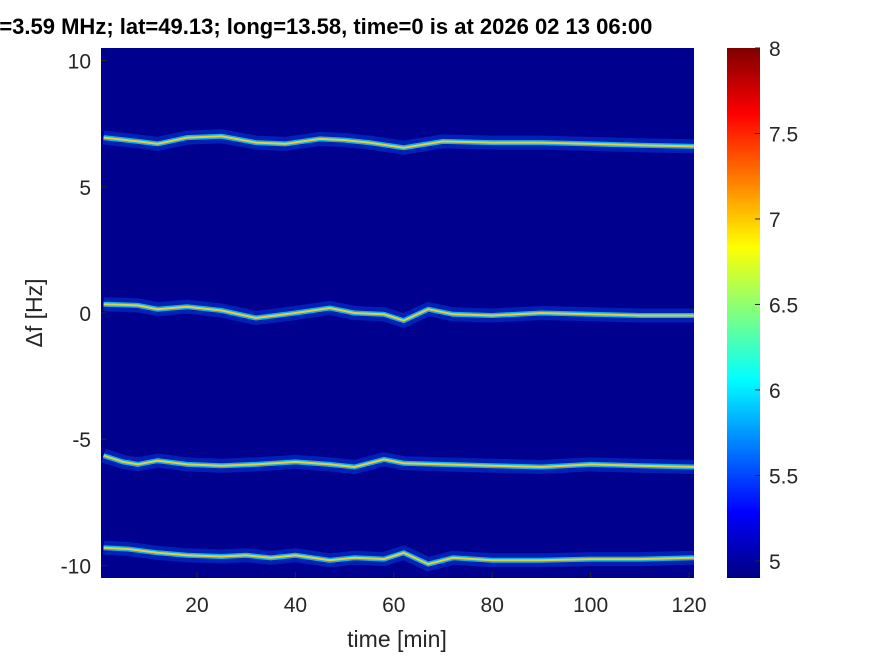 This screenshot has width=875, height=656. What do you see at coordinates (492, 605) in the screenshot?
I see `x-tick-label: 80` at bounding box center [492, 605].